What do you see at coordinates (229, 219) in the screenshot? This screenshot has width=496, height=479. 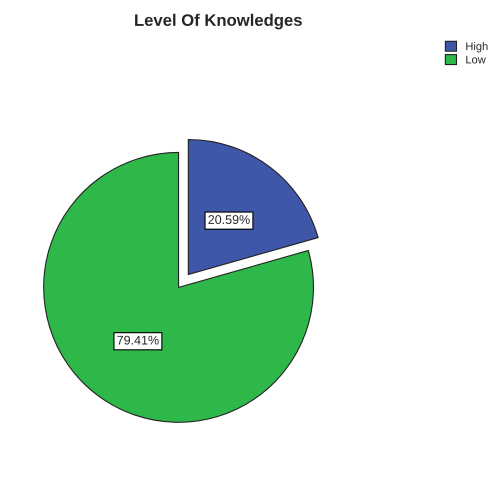 I see `data-label: 20.59%` at bounding box center [229, 219].